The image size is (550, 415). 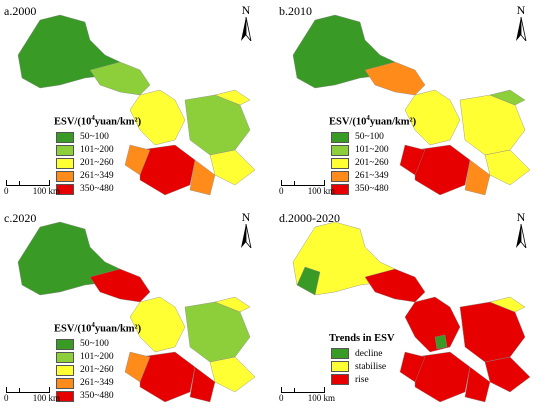 I want to click on legend: Trends in ESV decline stabilise rise, so click(x=362, y=359).